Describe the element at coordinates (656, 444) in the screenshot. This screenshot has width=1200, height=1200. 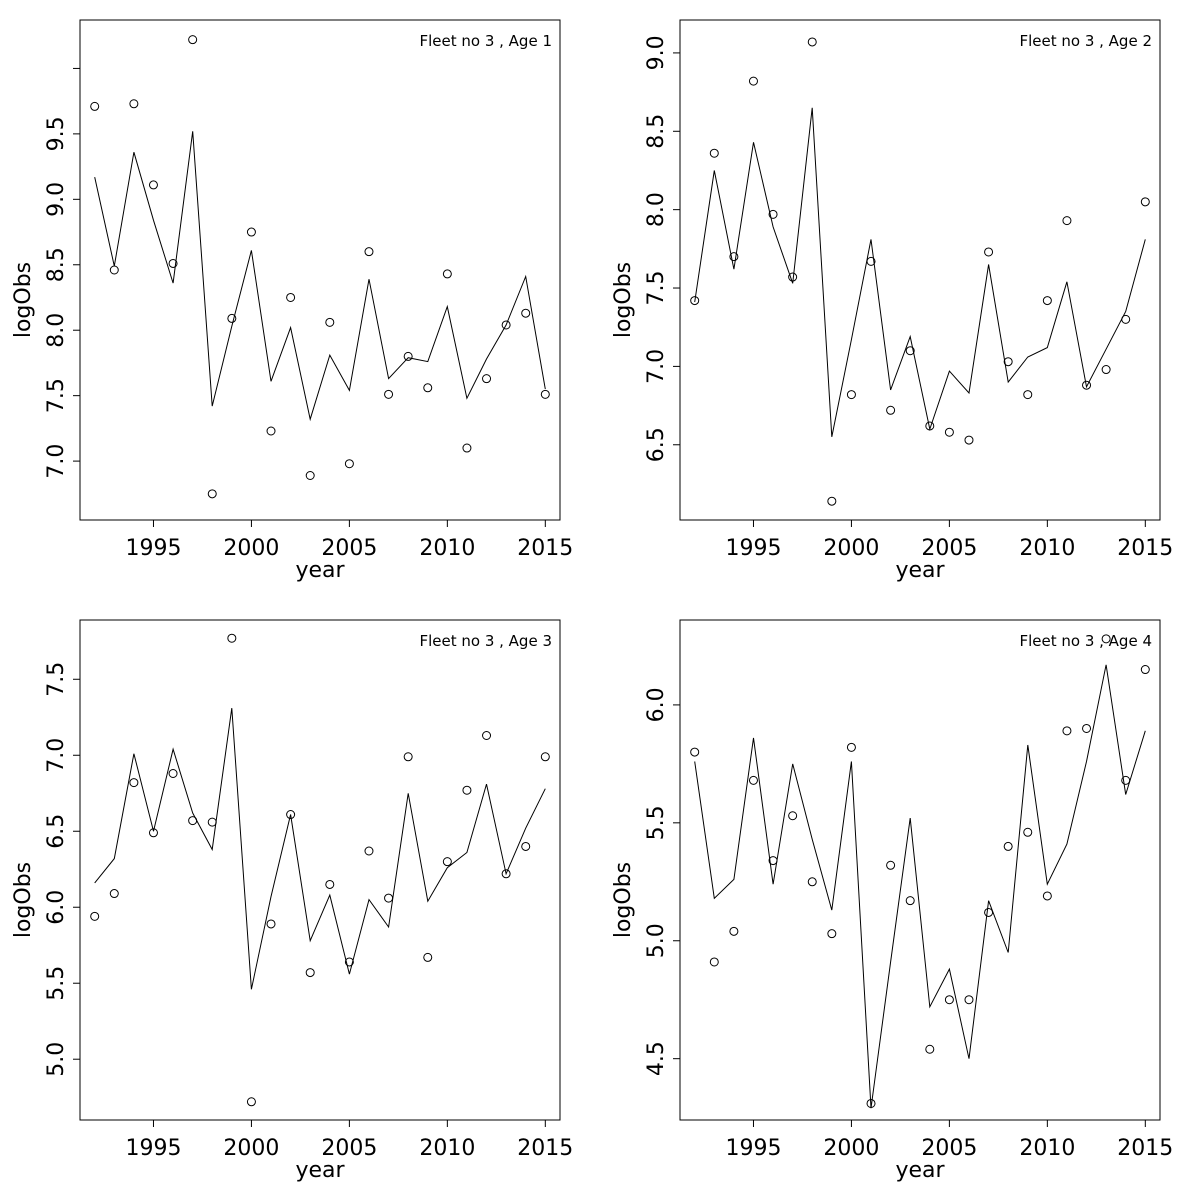
I see `y-tick-label: 6.5` at that location.